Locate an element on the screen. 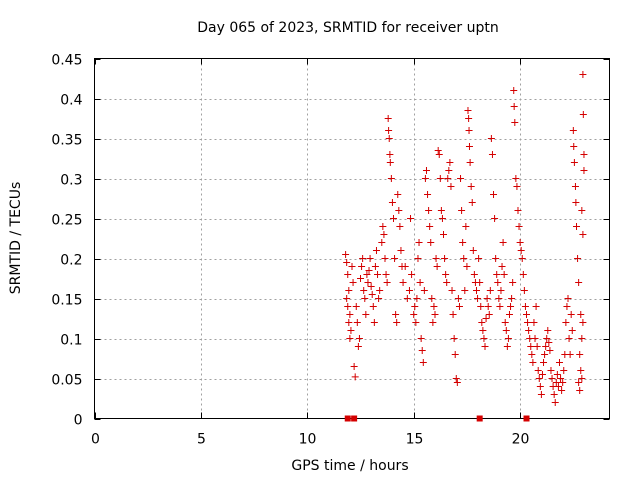  y-tick-label: 0.1 is located at coordinates (71, 341).